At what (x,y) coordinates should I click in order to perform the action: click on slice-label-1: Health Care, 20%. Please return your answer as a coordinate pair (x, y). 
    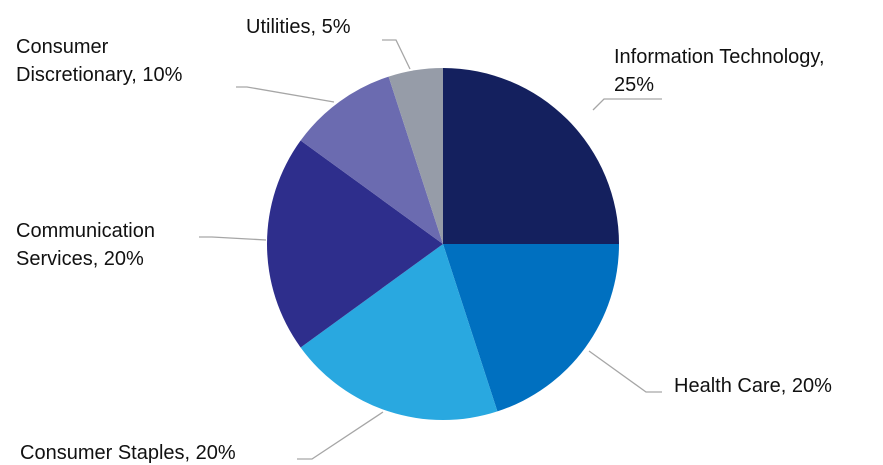
    Looking at the image, I should click on (753, 386).